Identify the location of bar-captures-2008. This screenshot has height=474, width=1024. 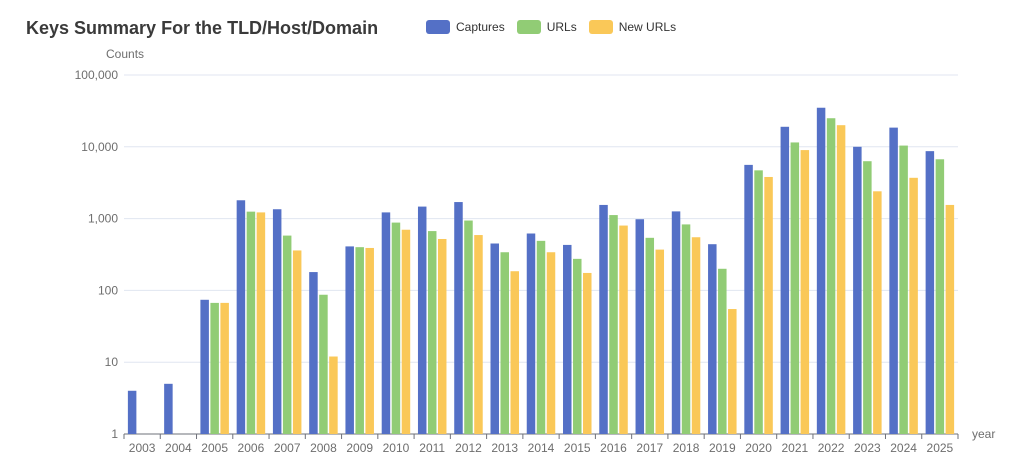
(313, 353).